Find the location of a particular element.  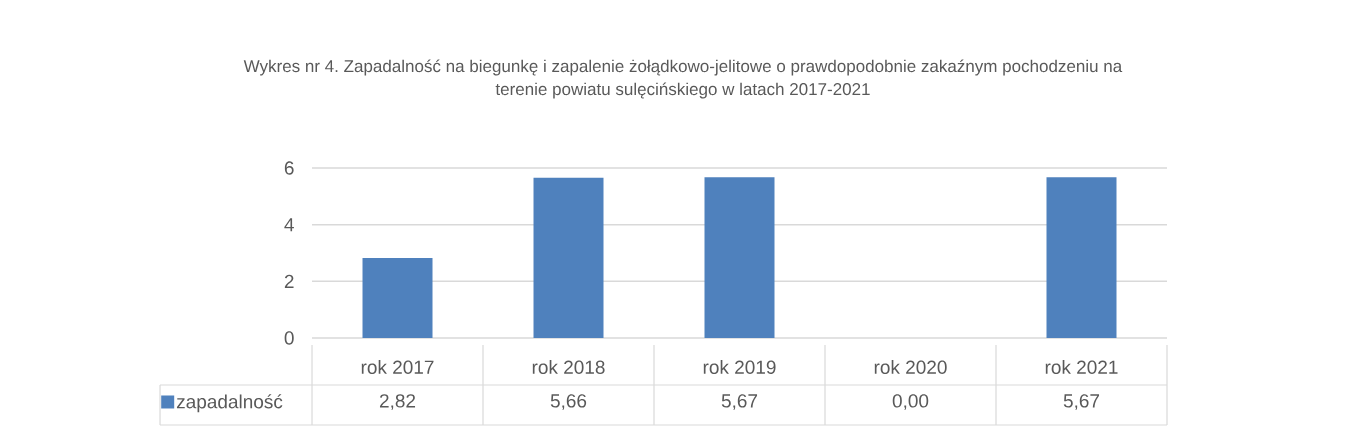

x-tick-label: rok 2018 is located at coordinates (568, 367).